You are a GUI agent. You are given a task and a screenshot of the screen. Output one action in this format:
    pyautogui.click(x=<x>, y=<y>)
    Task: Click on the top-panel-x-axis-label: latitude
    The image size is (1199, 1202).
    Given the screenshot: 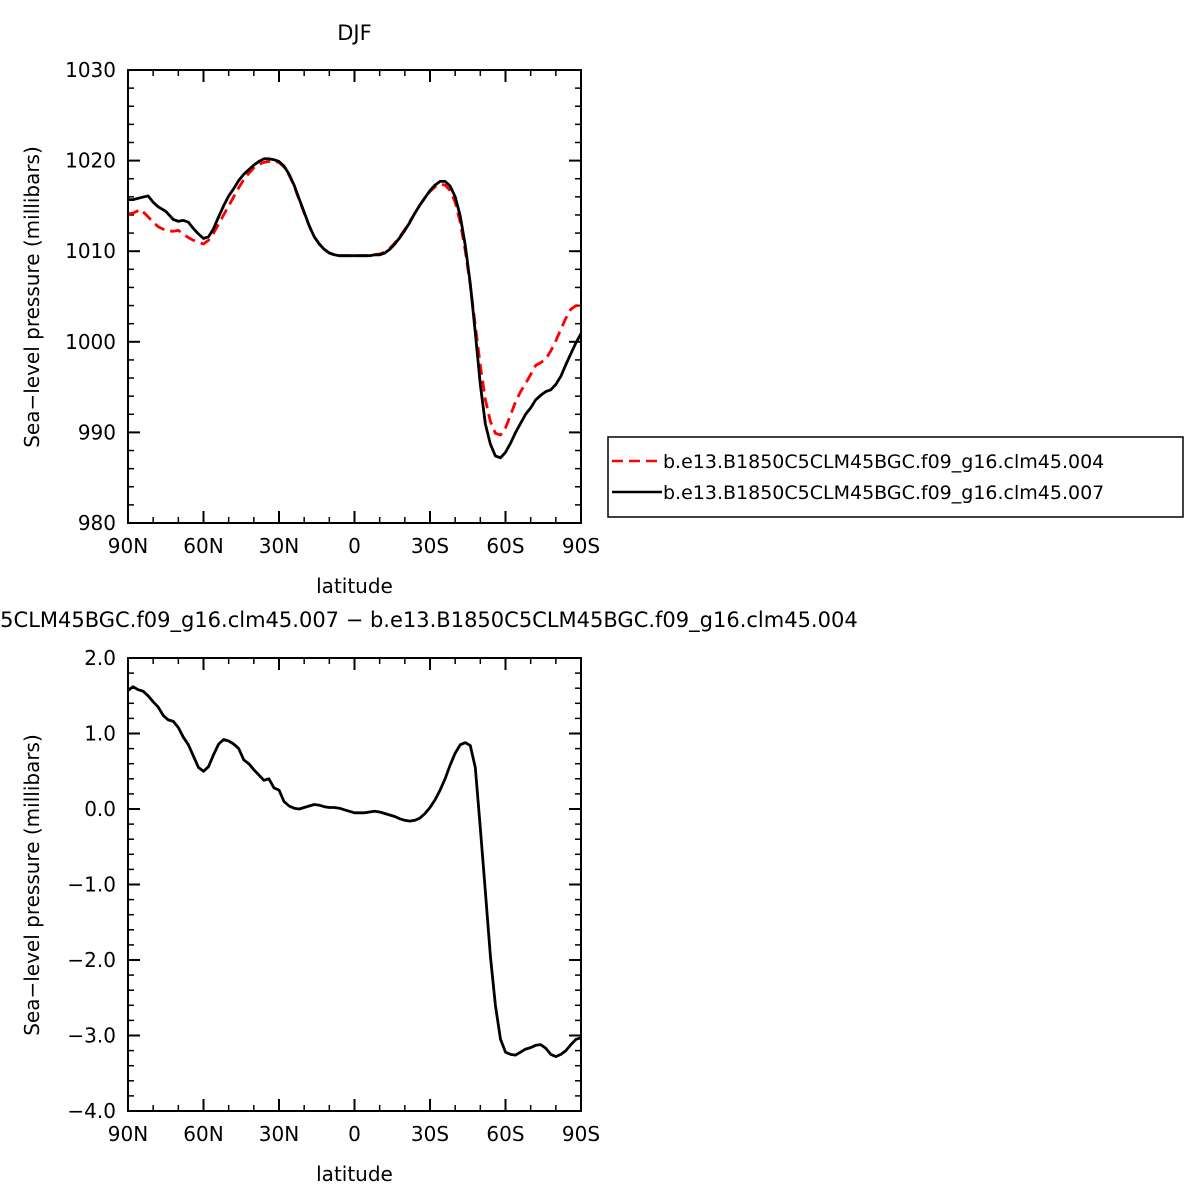 What is the action you would take?
    pyautogui.click(x=354, y=586)
    